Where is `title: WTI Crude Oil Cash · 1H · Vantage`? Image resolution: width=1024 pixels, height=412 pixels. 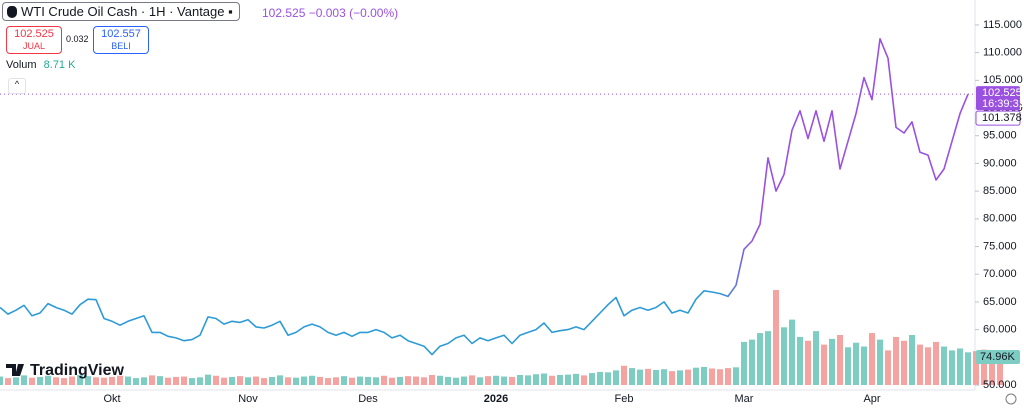 title: WTI Crude Oil Cash · 1H · Vantage is located at coordinates (123, 11).